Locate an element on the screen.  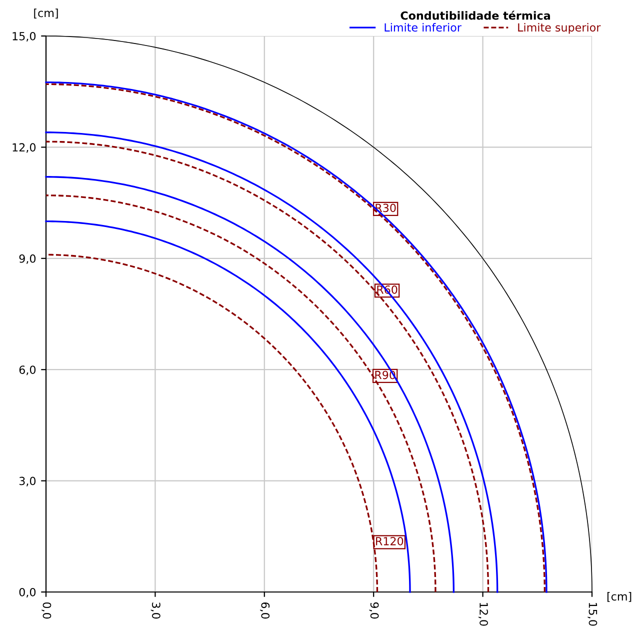
annotation: R120 is located at coordinates (390, 541).